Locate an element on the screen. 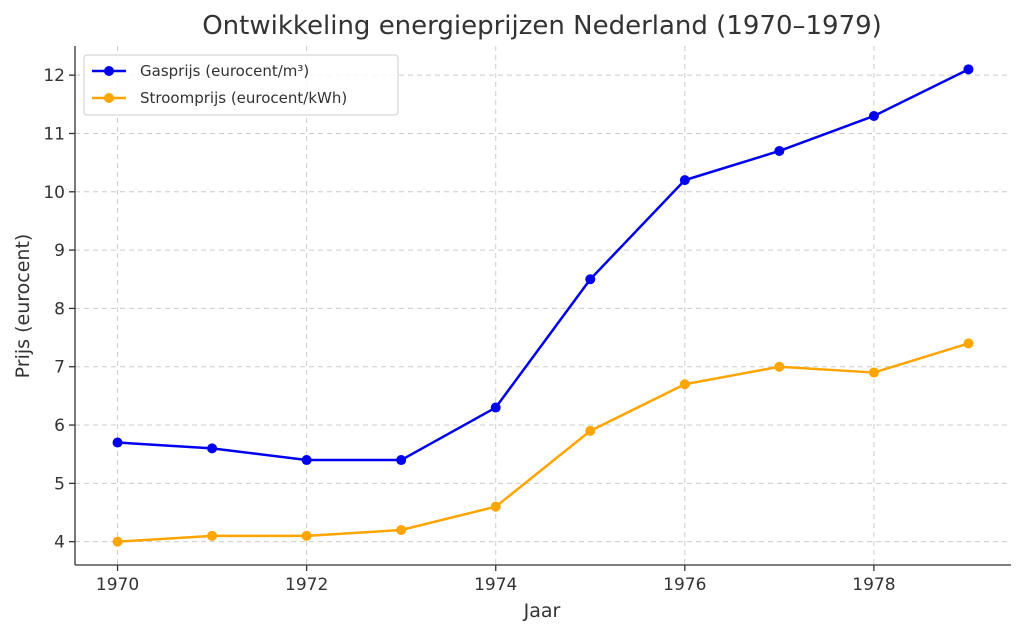 This screenshot has width=1024, height=635. x-tick-label: 1970 is located at coordinates (117, 585).